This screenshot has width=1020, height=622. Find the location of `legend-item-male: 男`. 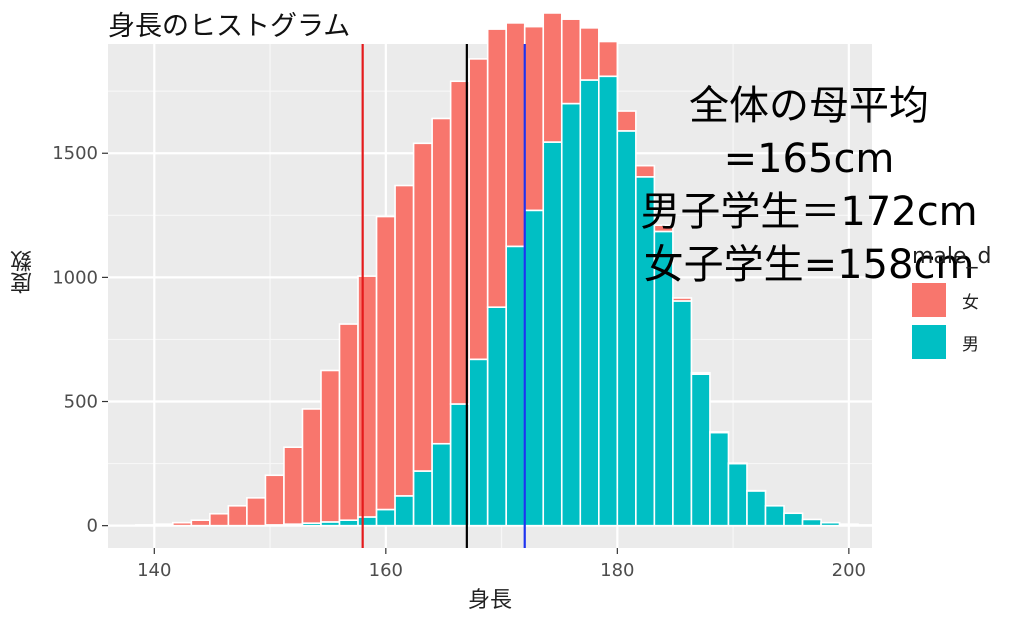

legend-item-male: 男 is located at coordinates (952, 342).